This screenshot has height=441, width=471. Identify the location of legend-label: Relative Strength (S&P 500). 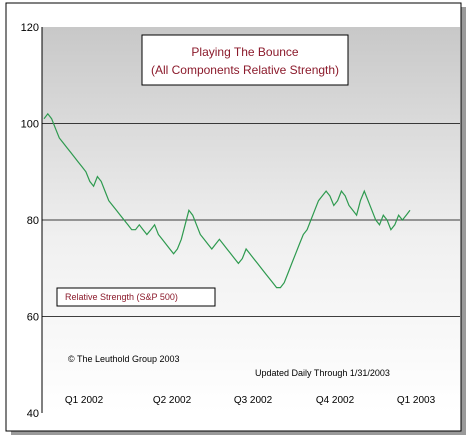
(121, 297).